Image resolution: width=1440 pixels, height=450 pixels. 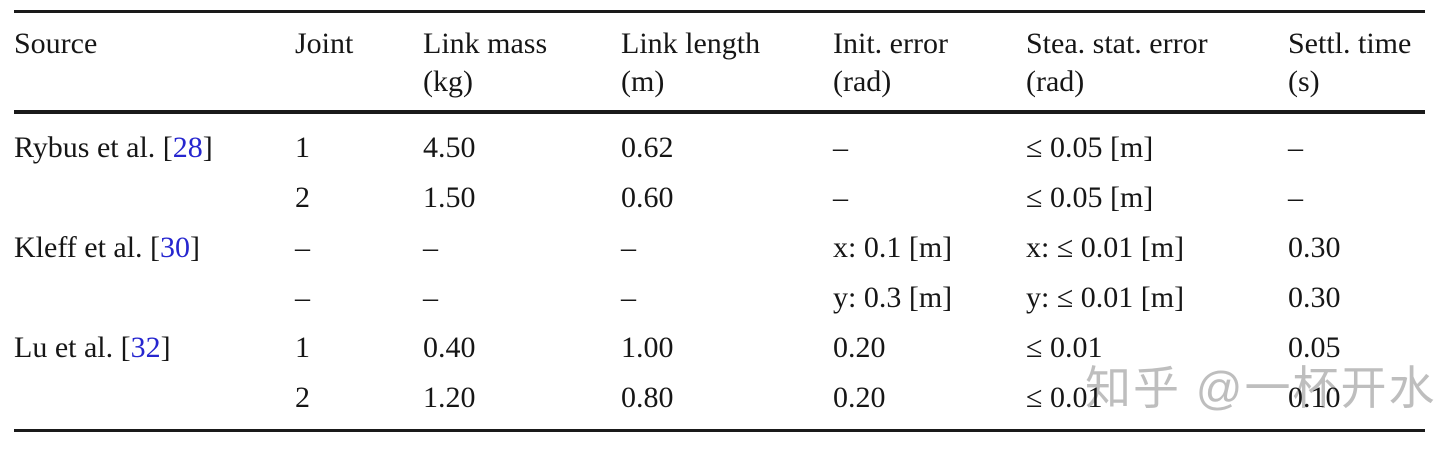 I want to click on citation-link: 32, so click(x=145, y=347).